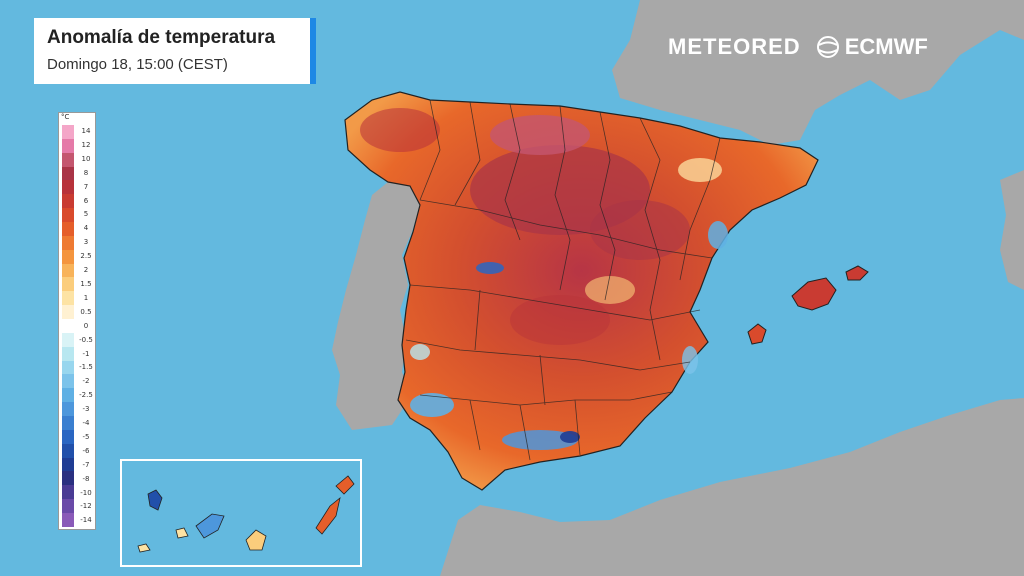 The width and height of the screenshot is (1024, 576). Describe the element at coordinates (241, 513) in the screenshot. I see `canary-inset-frame` at that location.